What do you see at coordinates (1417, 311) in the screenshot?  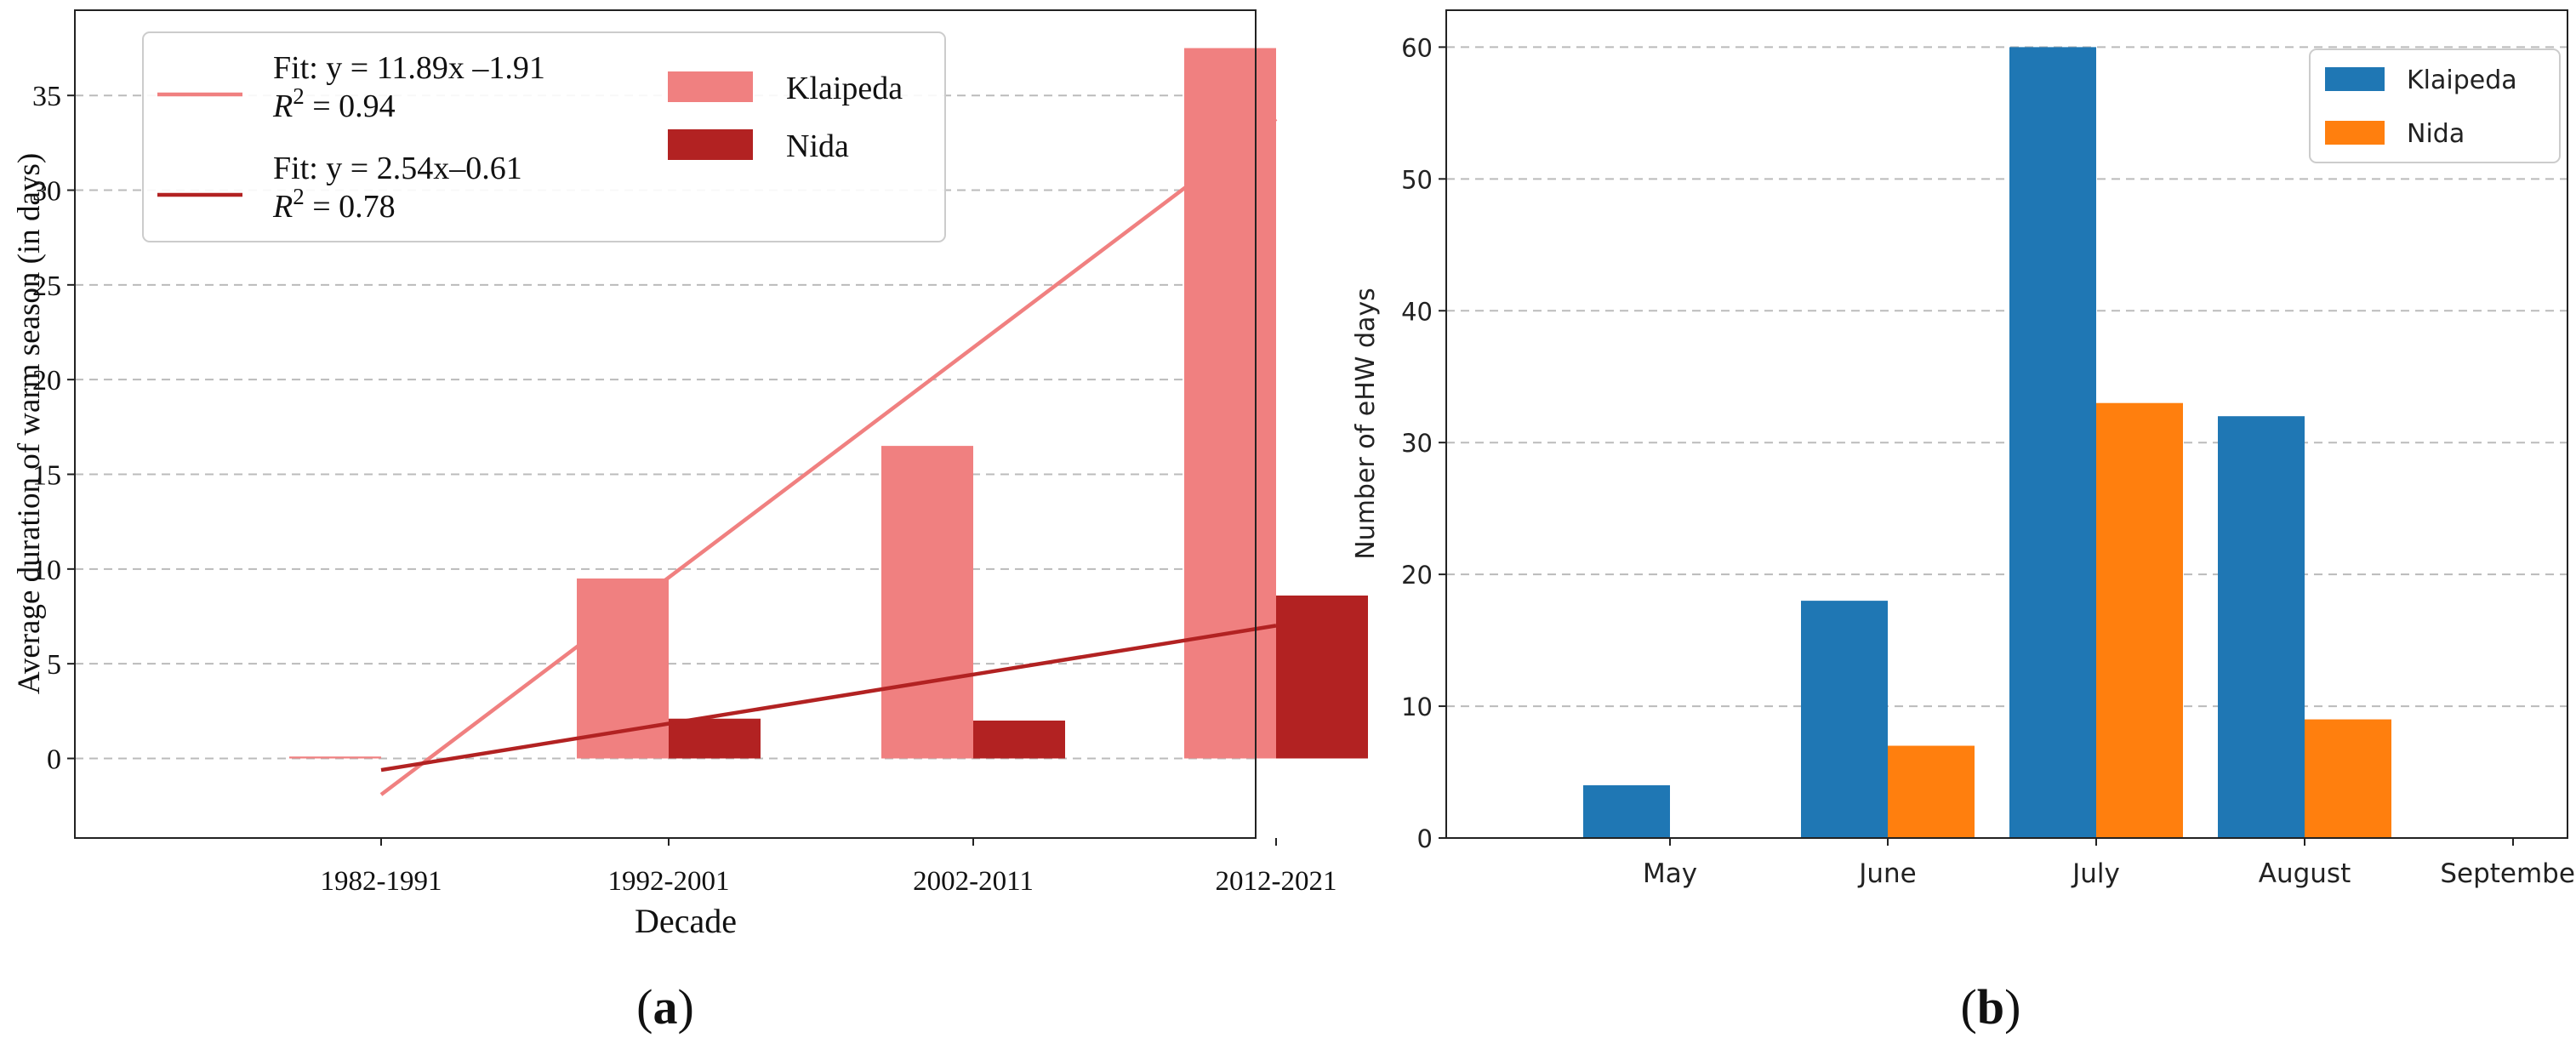 I see `chart-b-y-tick-label: 40` at bounding box center [1417, 311].